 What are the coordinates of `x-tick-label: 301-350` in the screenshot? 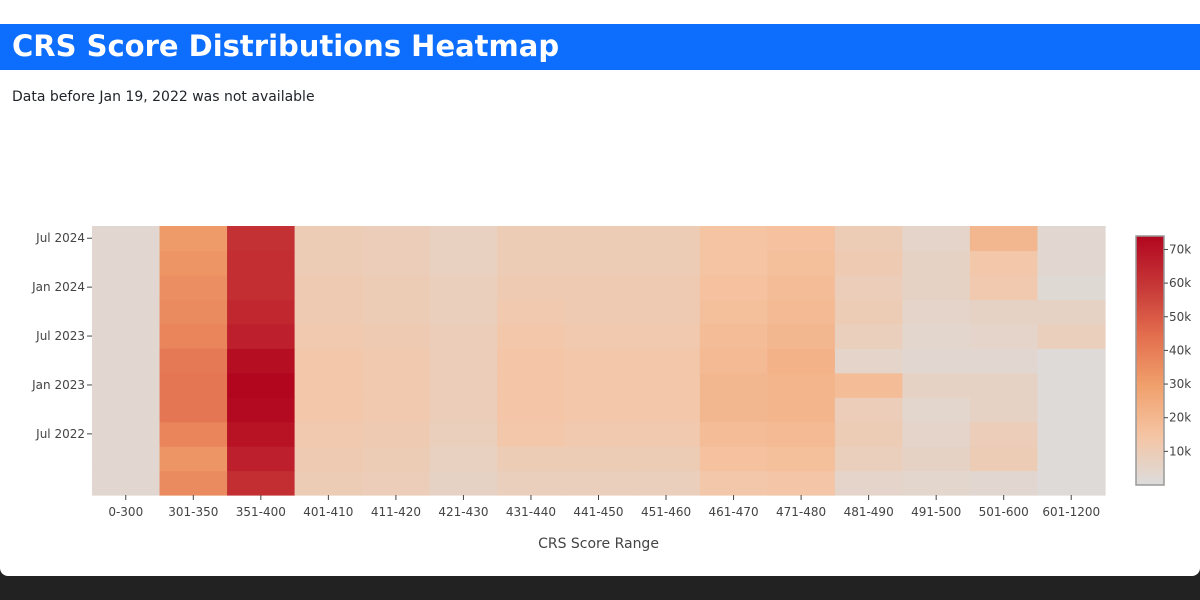 It's located at (193, 512).